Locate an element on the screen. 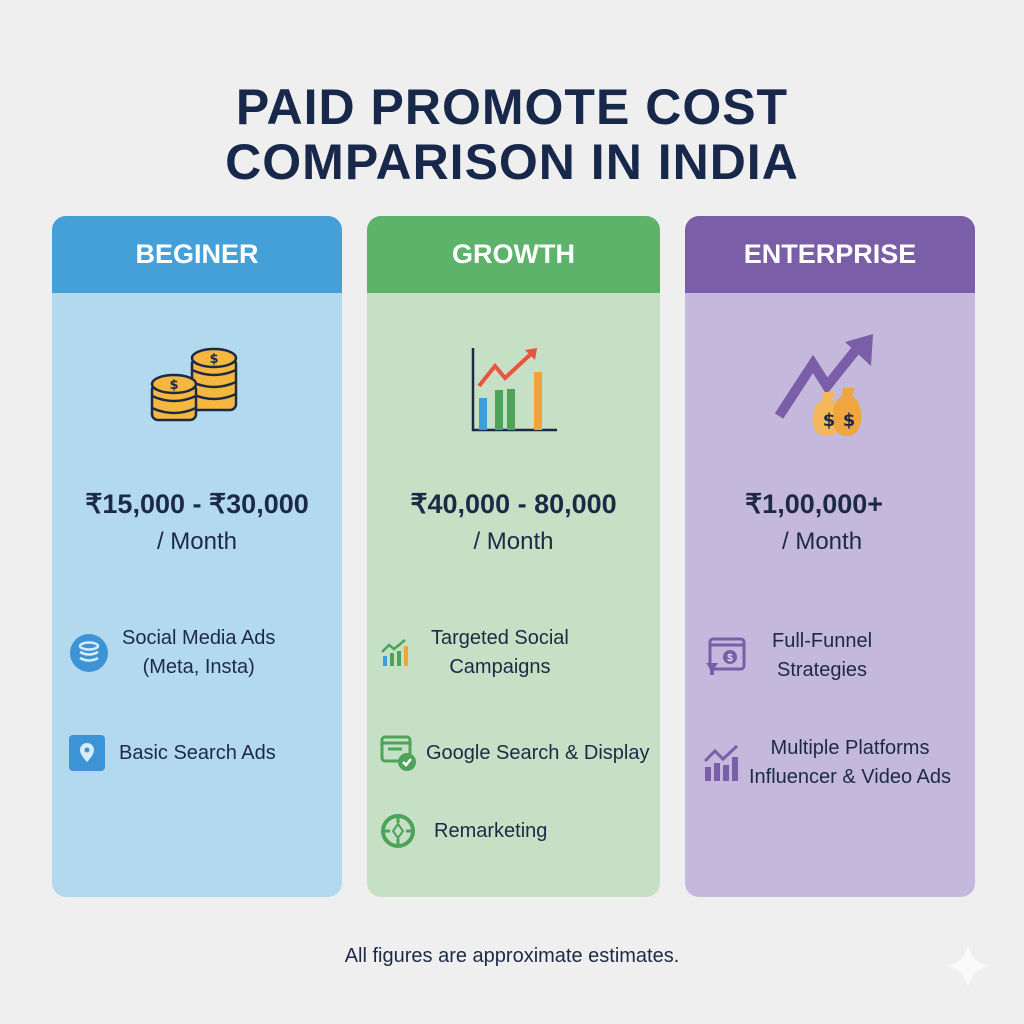 Image resolution: width=1024 pixels, height=1024 pixels. page-title: PAID PROMOTE COST COMPARISON IN INDIA is located at coordinates (512, 135).